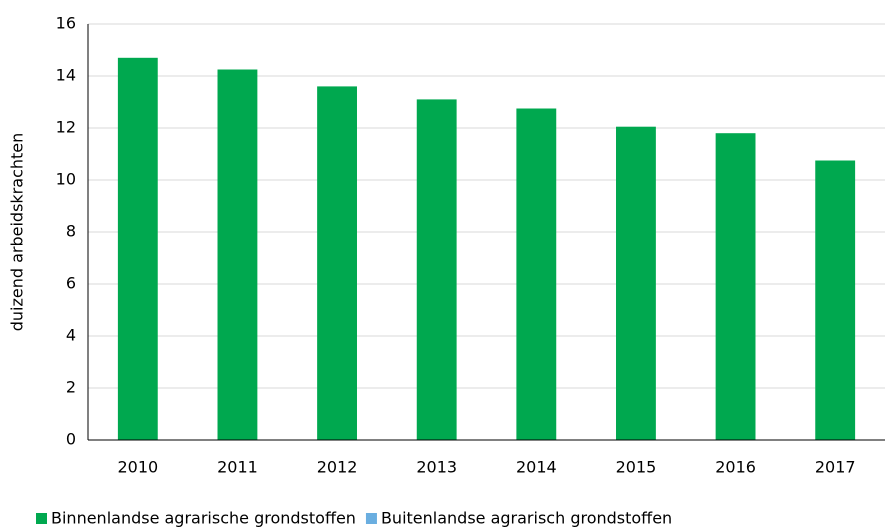  Describe the element at coordinates (203, 518) in the screenshot. I see `legend-label: Binnenlandse agrarische grondstoffen` at that location.